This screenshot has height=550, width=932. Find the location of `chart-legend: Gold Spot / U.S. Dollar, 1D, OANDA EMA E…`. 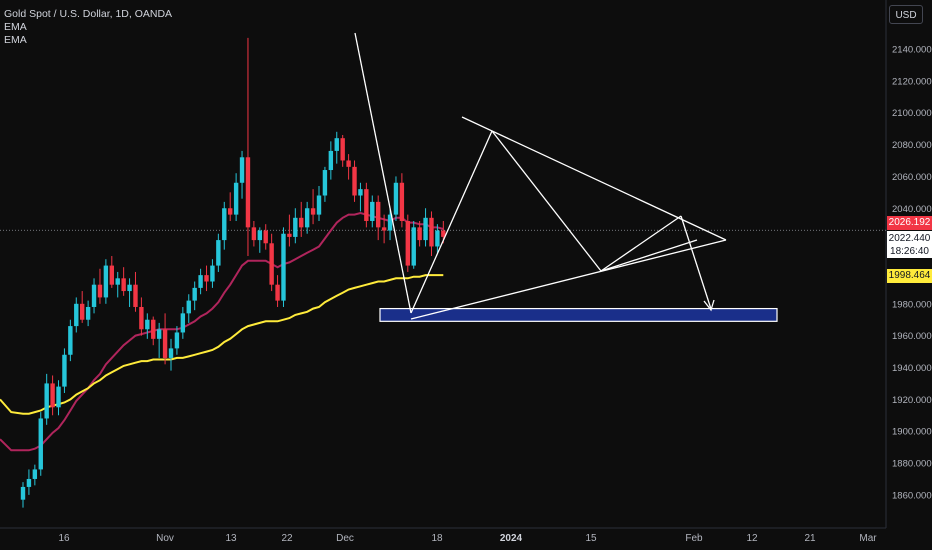

chart-legend: Gold Spot / U.S. Dollar, 1D, OANDA EMA E… is located at coordinates (88, 27).